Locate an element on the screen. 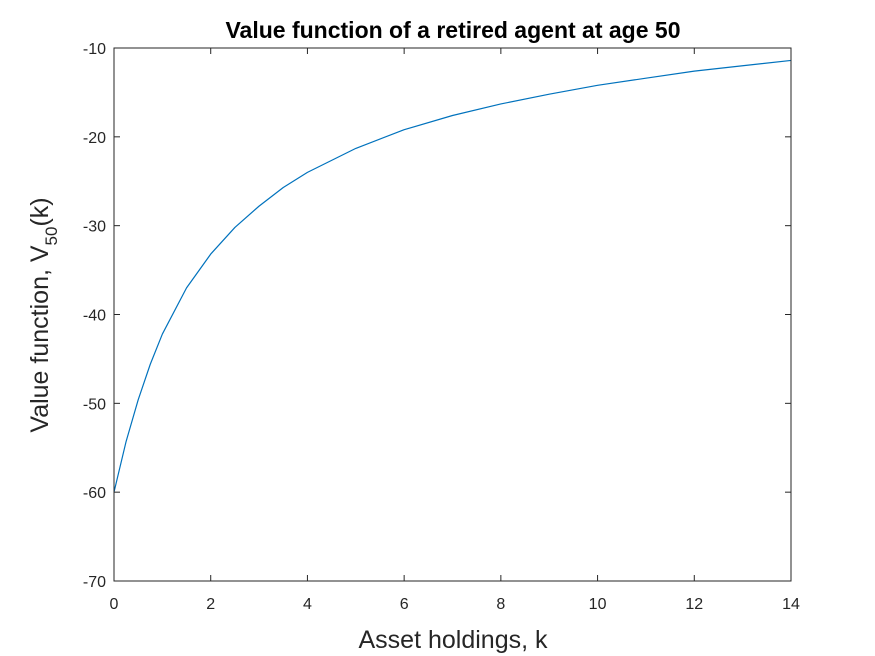 This screenshot has width=875, height=656. x-tick-label: 4 is located at coordinates (307, 604).